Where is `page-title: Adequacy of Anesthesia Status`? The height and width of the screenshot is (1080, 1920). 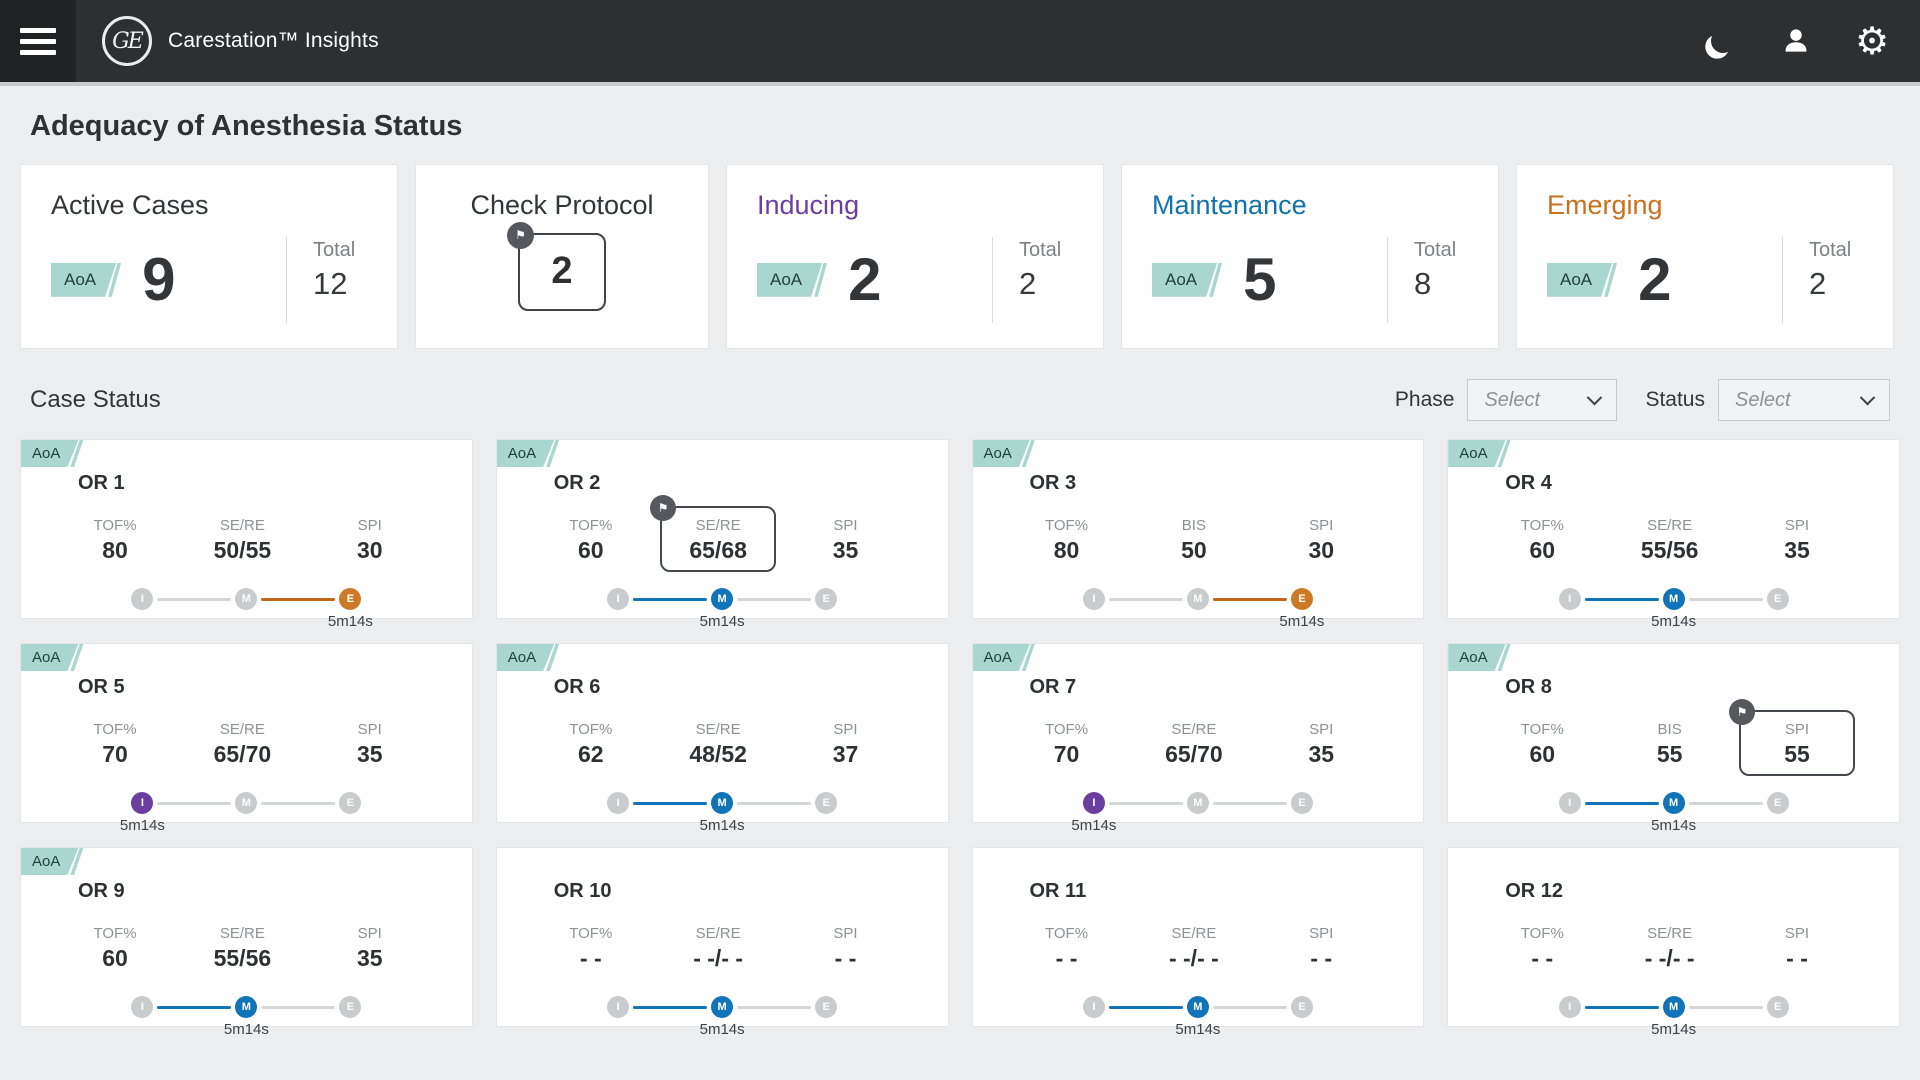 page-title: Adequacy of Anesthesia Status is located at coordinates (246, 126).